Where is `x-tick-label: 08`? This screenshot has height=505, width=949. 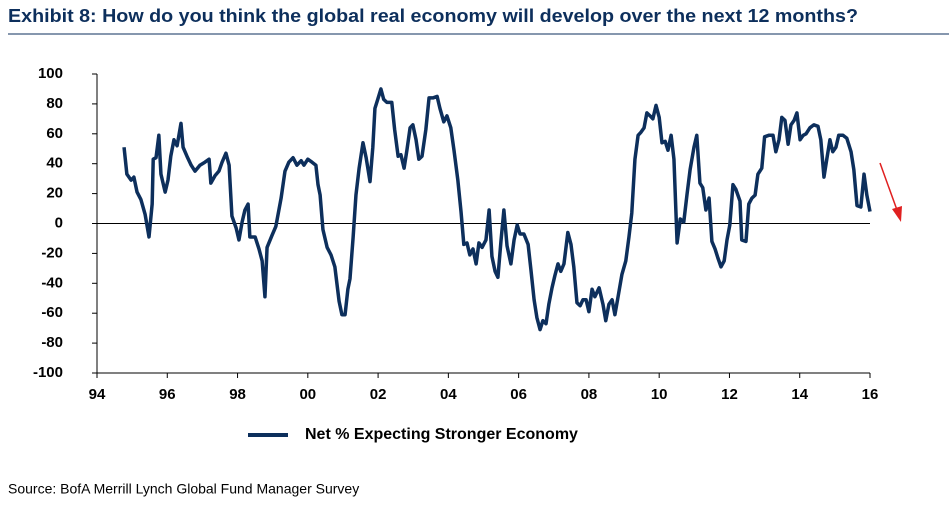
x-tick-label: 08 is located at coordinates (589, 394).